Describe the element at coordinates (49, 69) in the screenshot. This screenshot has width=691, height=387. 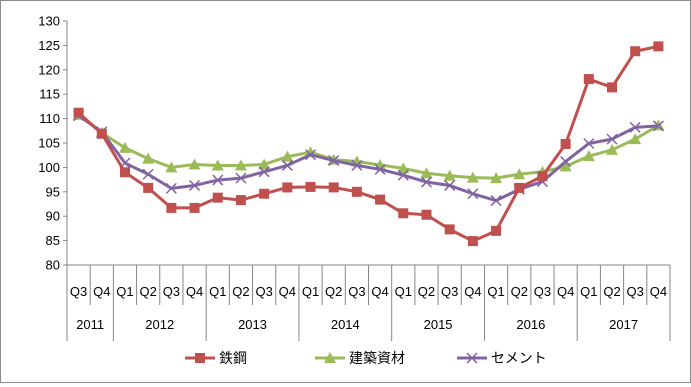
I see `y-tick-label: 120` at that location.